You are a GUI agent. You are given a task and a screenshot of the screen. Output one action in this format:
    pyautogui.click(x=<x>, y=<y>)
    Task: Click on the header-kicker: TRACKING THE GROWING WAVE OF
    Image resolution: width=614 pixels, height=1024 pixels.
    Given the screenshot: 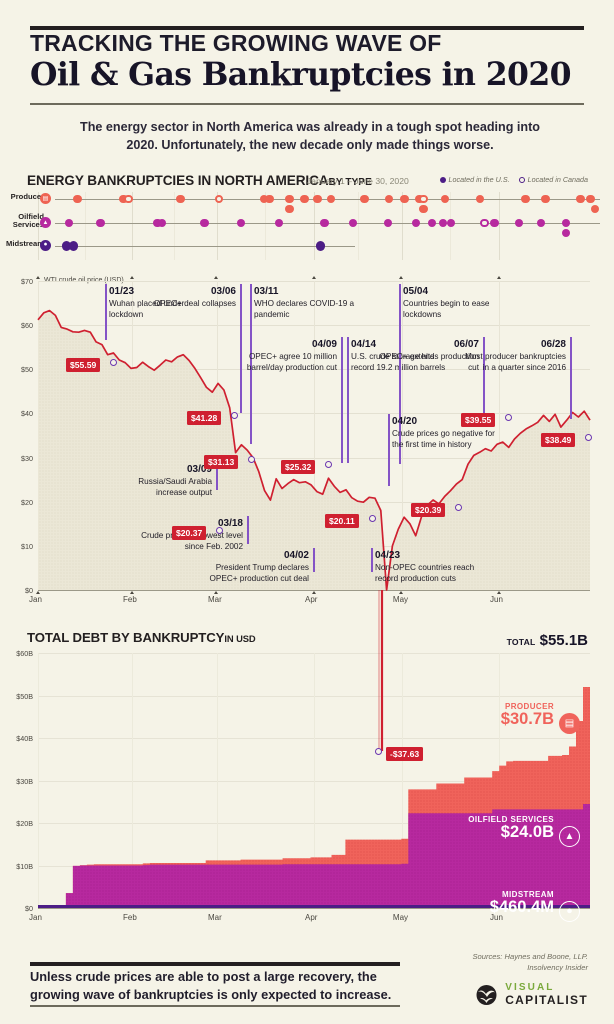 What is the action you would take?
    pyautogui.click(x=236, y=43)
    